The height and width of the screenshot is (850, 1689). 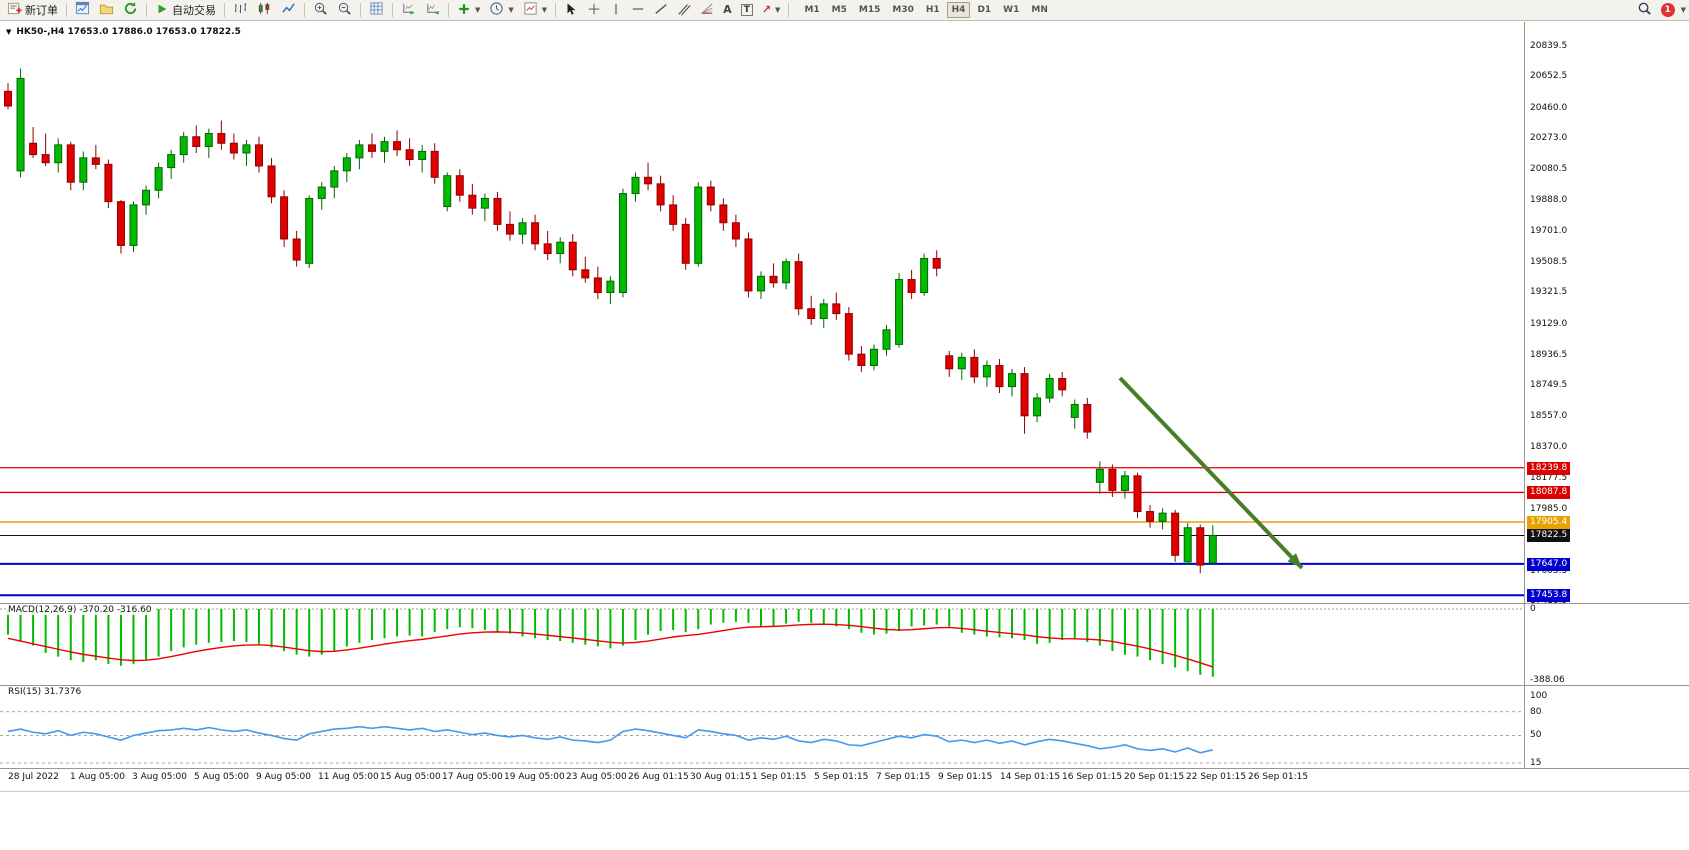 What do you see at coordinates (1667, 10) in the screenshot?
I see `notification-count-badge: 1` at bounding box center [1667, 10].